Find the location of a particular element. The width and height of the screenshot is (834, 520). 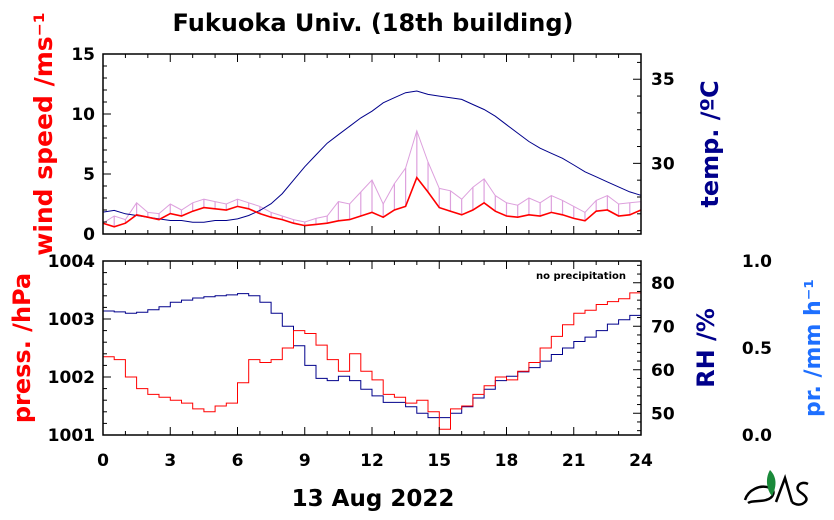

x-tick-label: 21 is located at coordinates (574, 461).